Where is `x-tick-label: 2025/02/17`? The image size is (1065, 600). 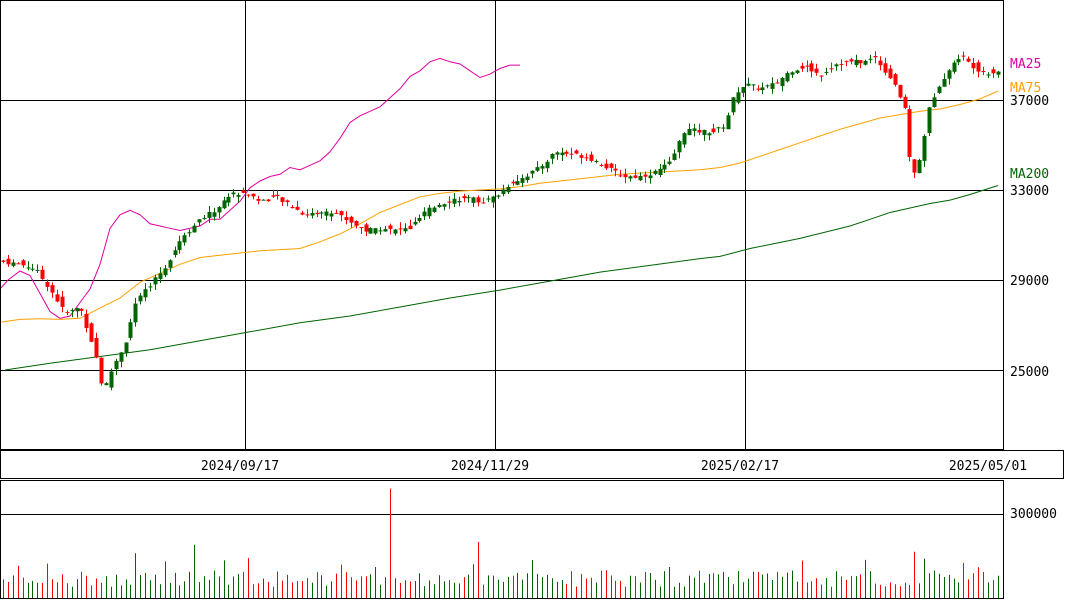 x-tick-label: 2025/02/17 is located at coordinates (740, 466).